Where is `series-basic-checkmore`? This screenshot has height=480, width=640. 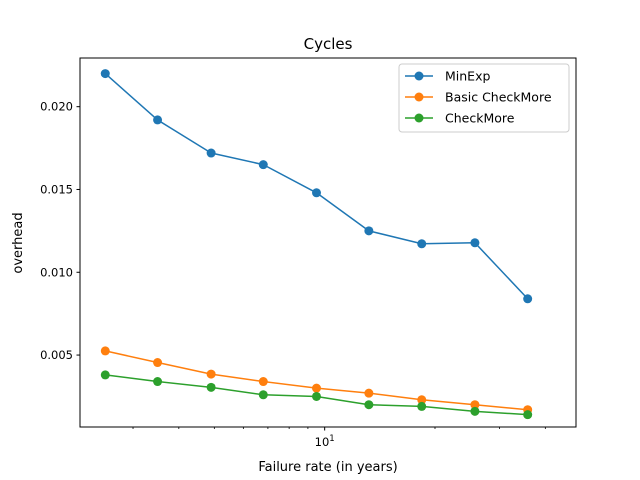 series-basic-checkmore is located at coordinates (316, 380).